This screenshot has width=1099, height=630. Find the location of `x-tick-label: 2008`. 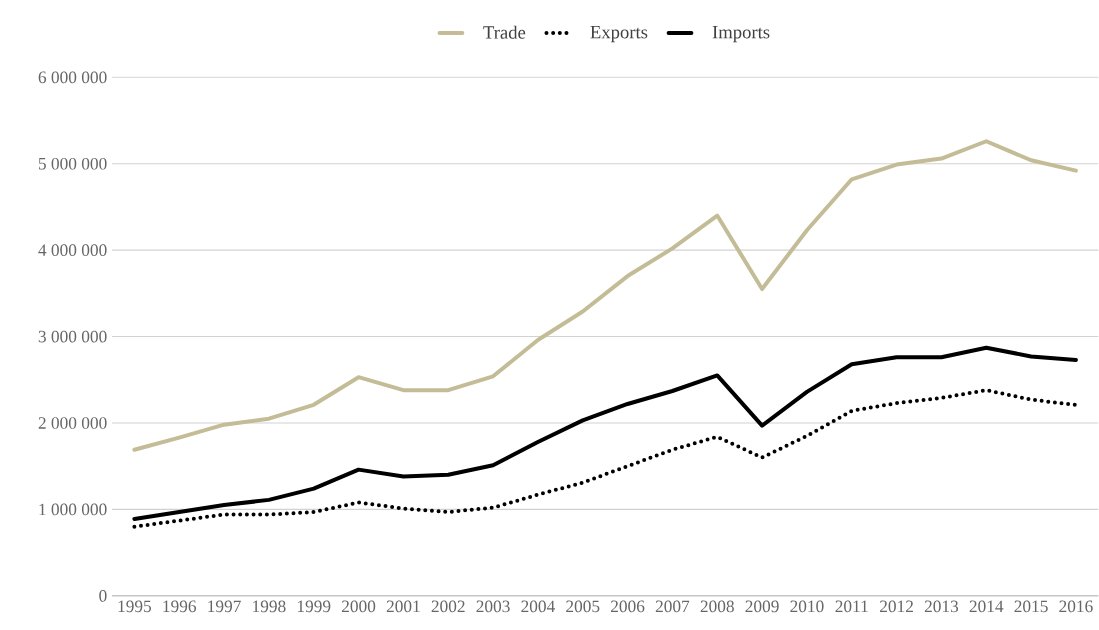

x-tick-label: 2008 is located at coordinates (717, 606).